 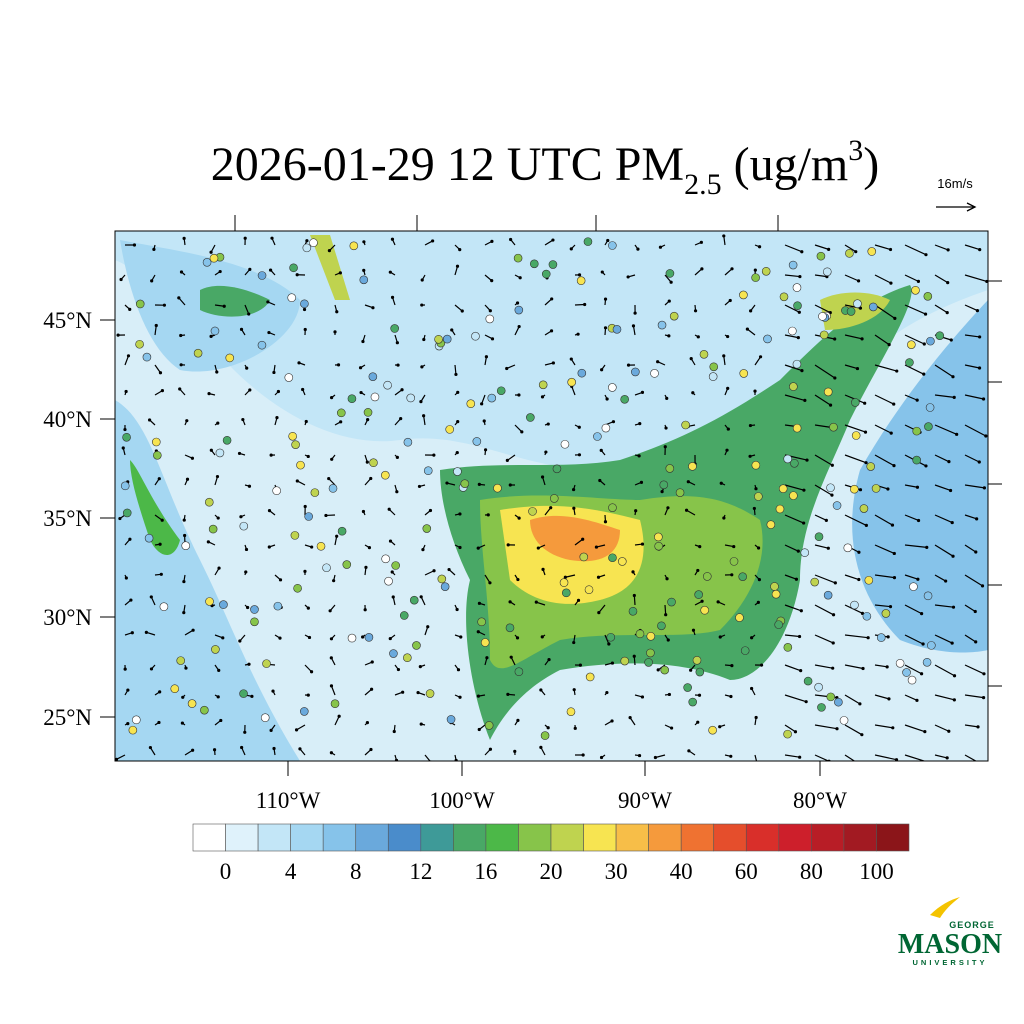 What do you see at coordinates (420, 871) in the screenshot?
I see `colorbar-label: 12` at bounding box center [420, 871].